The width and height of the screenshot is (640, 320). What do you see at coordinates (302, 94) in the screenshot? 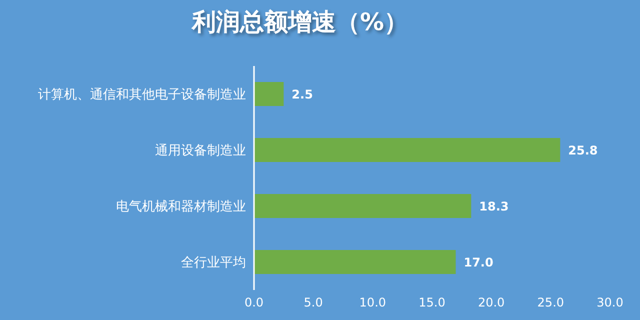
I see `data-label: 2.5` at bounding box center [302, 94].